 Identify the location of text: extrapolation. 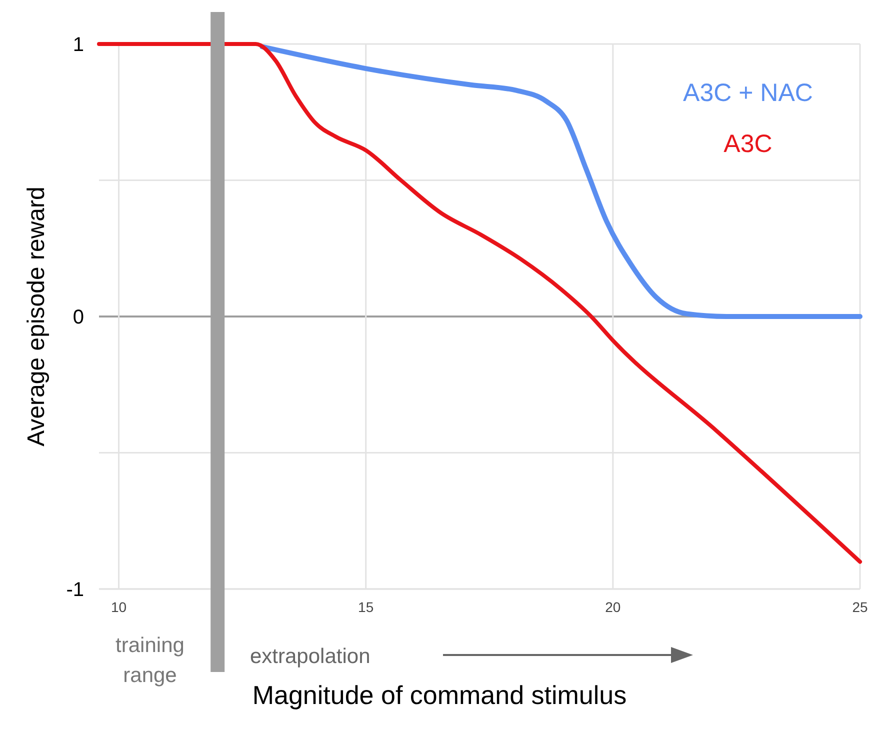
(310, 656).